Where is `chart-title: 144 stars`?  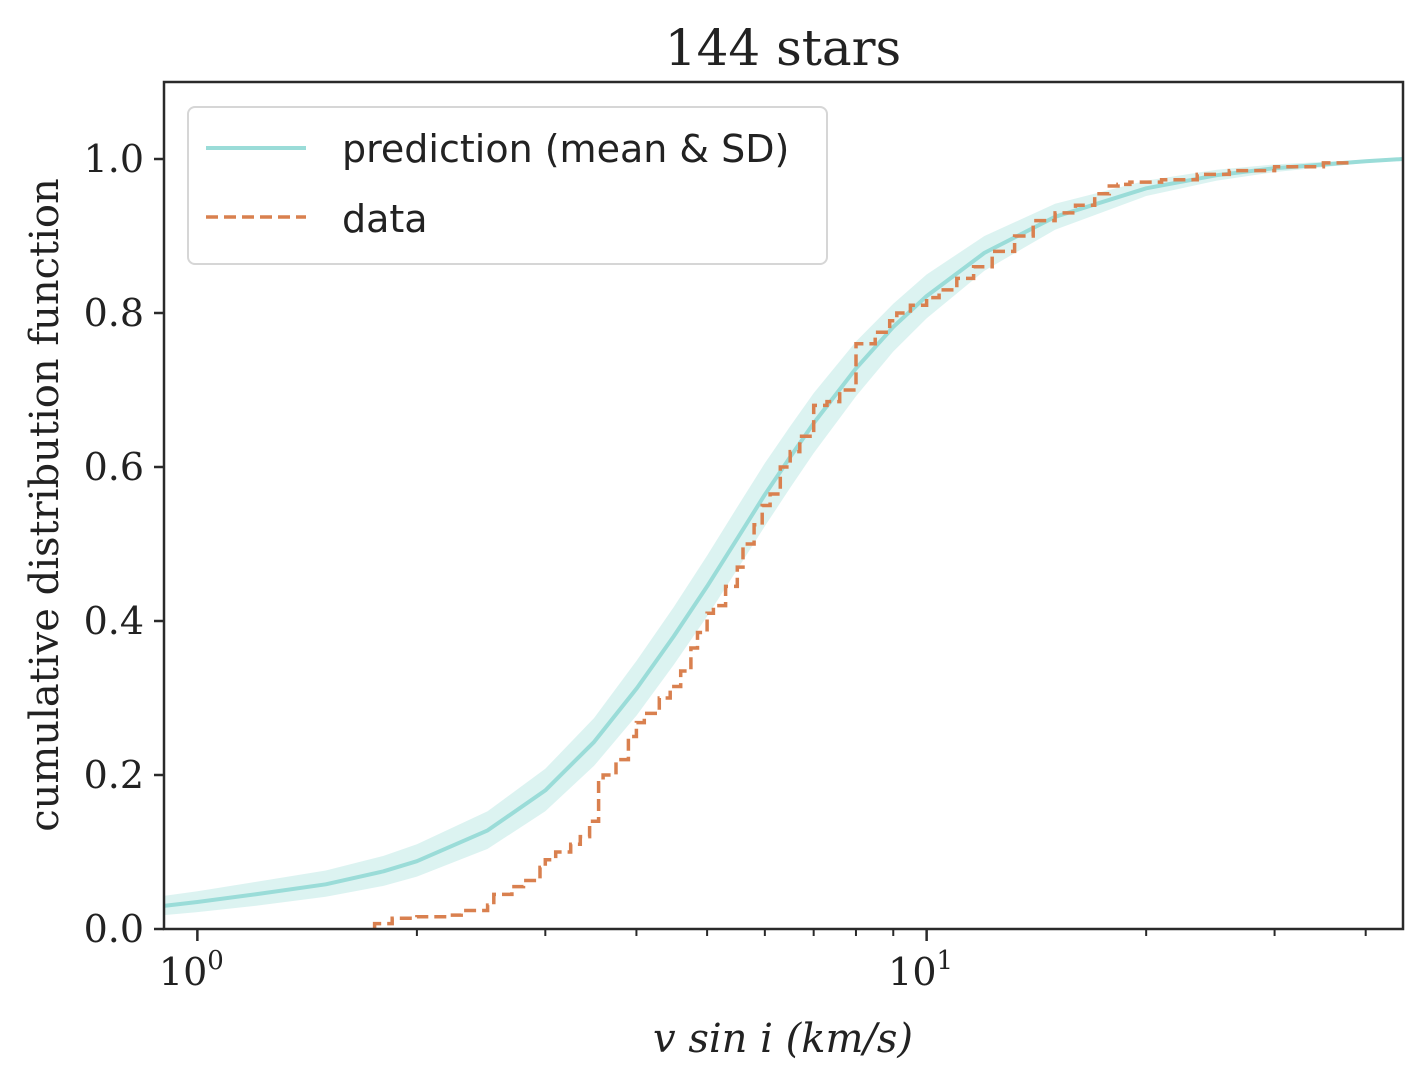 chart-title: 144 stars is located at coordinates (783, 48).